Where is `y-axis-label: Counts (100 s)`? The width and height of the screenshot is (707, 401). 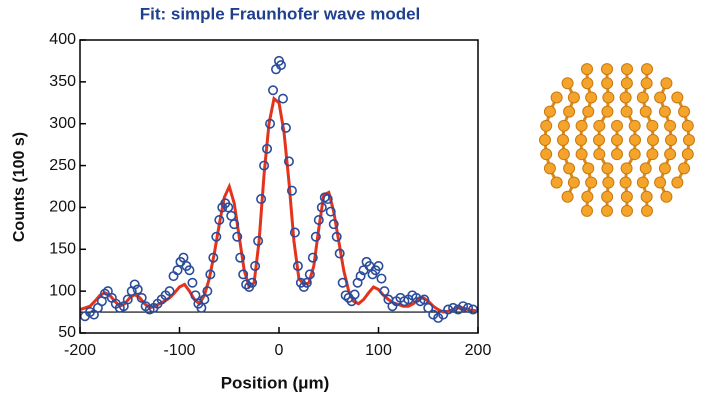 y-axis-label: Counts (100 s) is located at coordinates (19, 187).